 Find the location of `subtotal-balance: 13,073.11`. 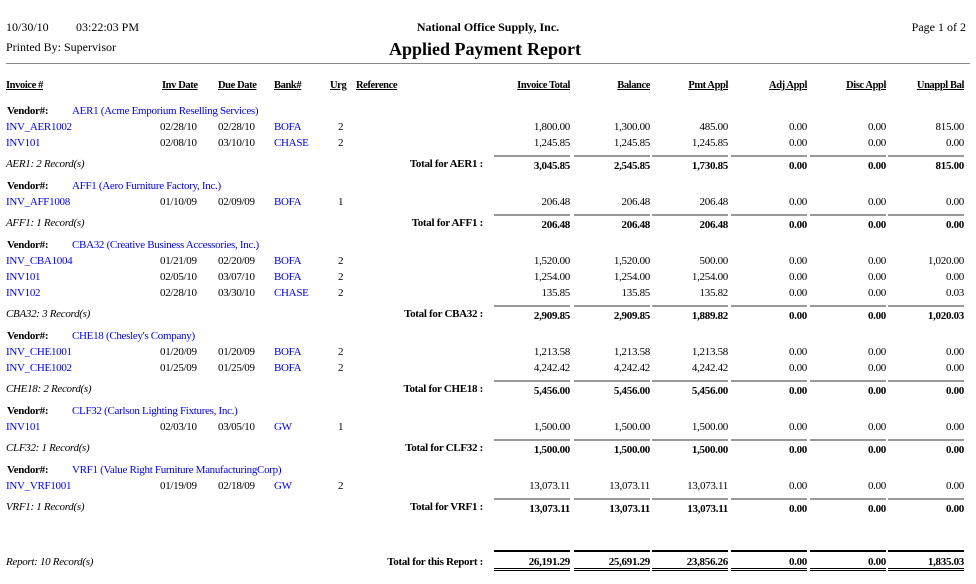

subtotal-balance: 13,073.11 is located at coordinates (612, 506).